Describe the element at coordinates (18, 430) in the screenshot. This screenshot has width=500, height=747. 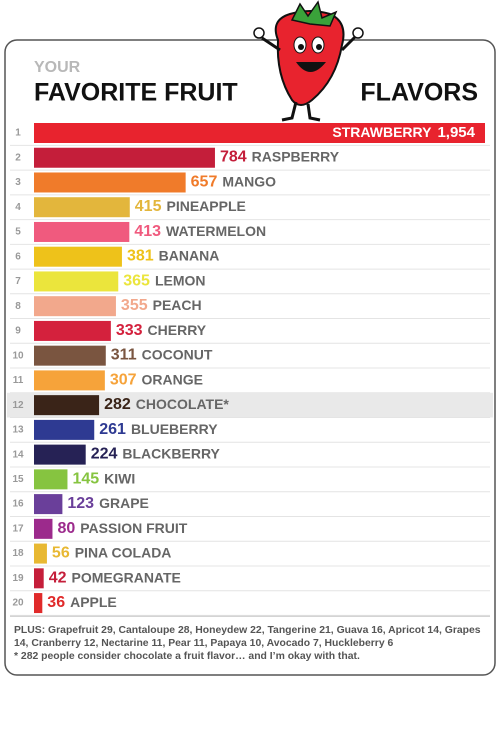
I see `rank-label: 13` at that location.